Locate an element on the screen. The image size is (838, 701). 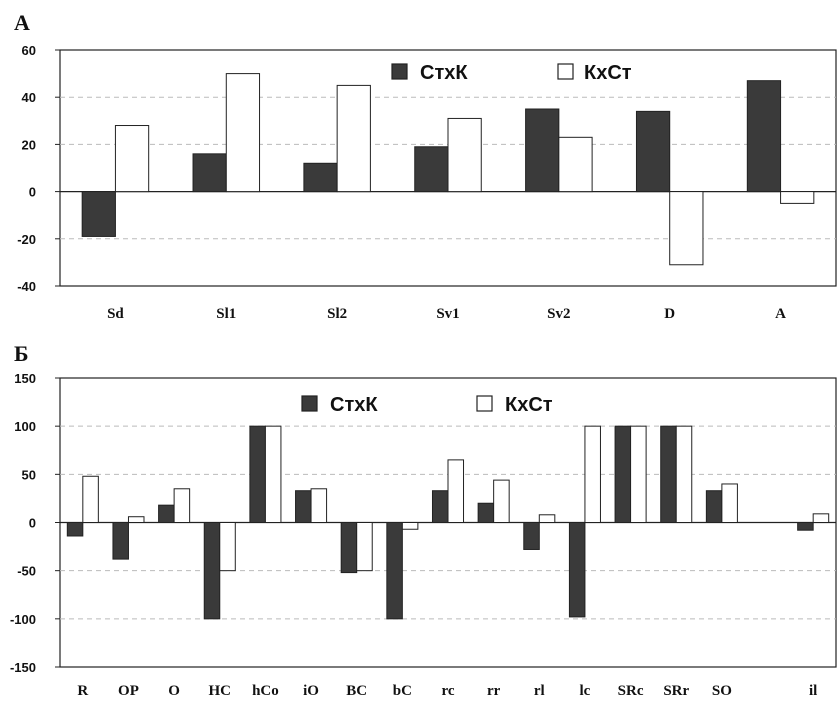
y-tick-label: 150 is located at coordinates (25, 378).